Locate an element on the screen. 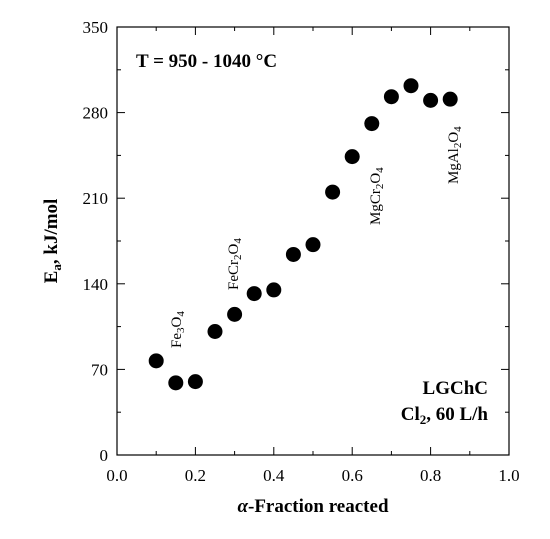 This screenshot has width=550, height=539. y-tick-label: 70 is located at coordinates (99, 369).